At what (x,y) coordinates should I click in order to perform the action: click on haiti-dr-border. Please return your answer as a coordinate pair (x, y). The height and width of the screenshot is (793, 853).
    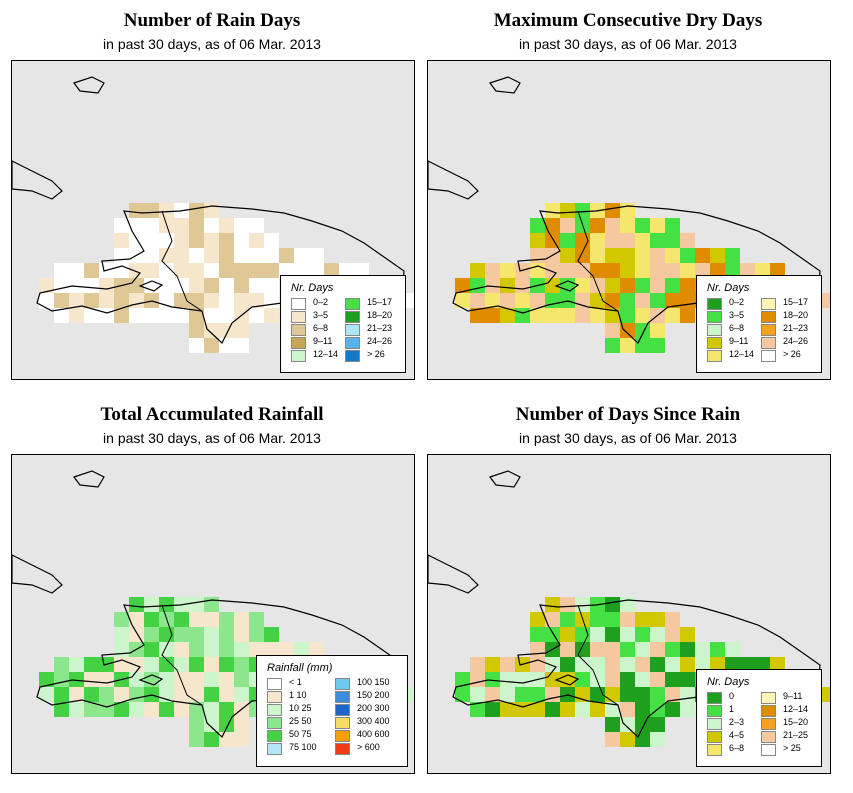
    Looking at the image, I should click on (182, 655).